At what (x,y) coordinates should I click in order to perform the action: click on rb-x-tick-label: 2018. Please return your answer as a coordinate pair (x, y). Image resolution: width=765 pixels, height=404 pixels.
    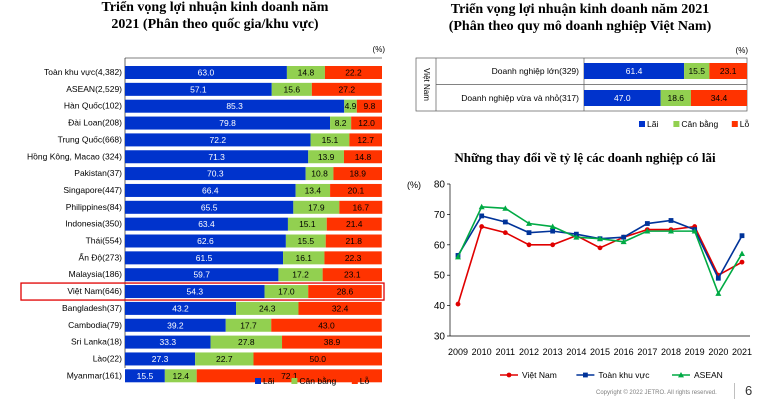
    Looking at the image, I should click on (671, 352).